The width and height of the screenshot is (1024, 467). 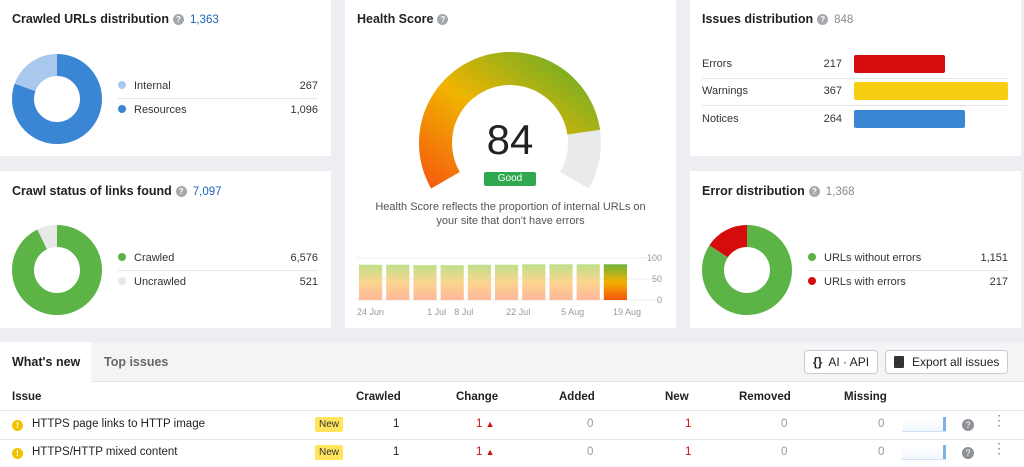 I want to click on without-errors-value: 1,151, so click(x=994, y=258).